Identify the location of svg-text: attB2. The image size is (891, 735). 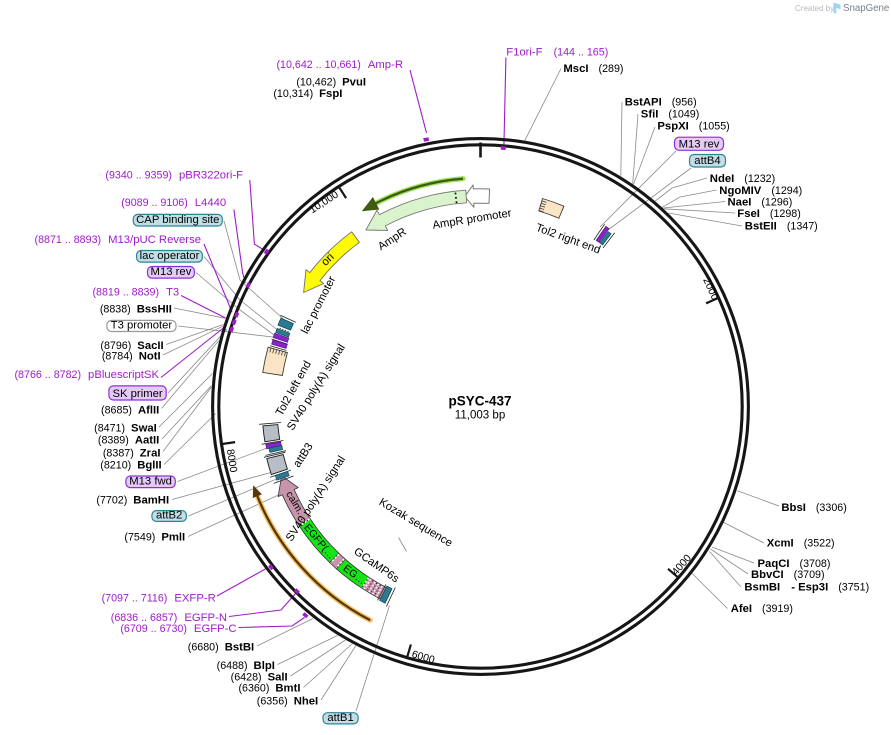
(169, 515).